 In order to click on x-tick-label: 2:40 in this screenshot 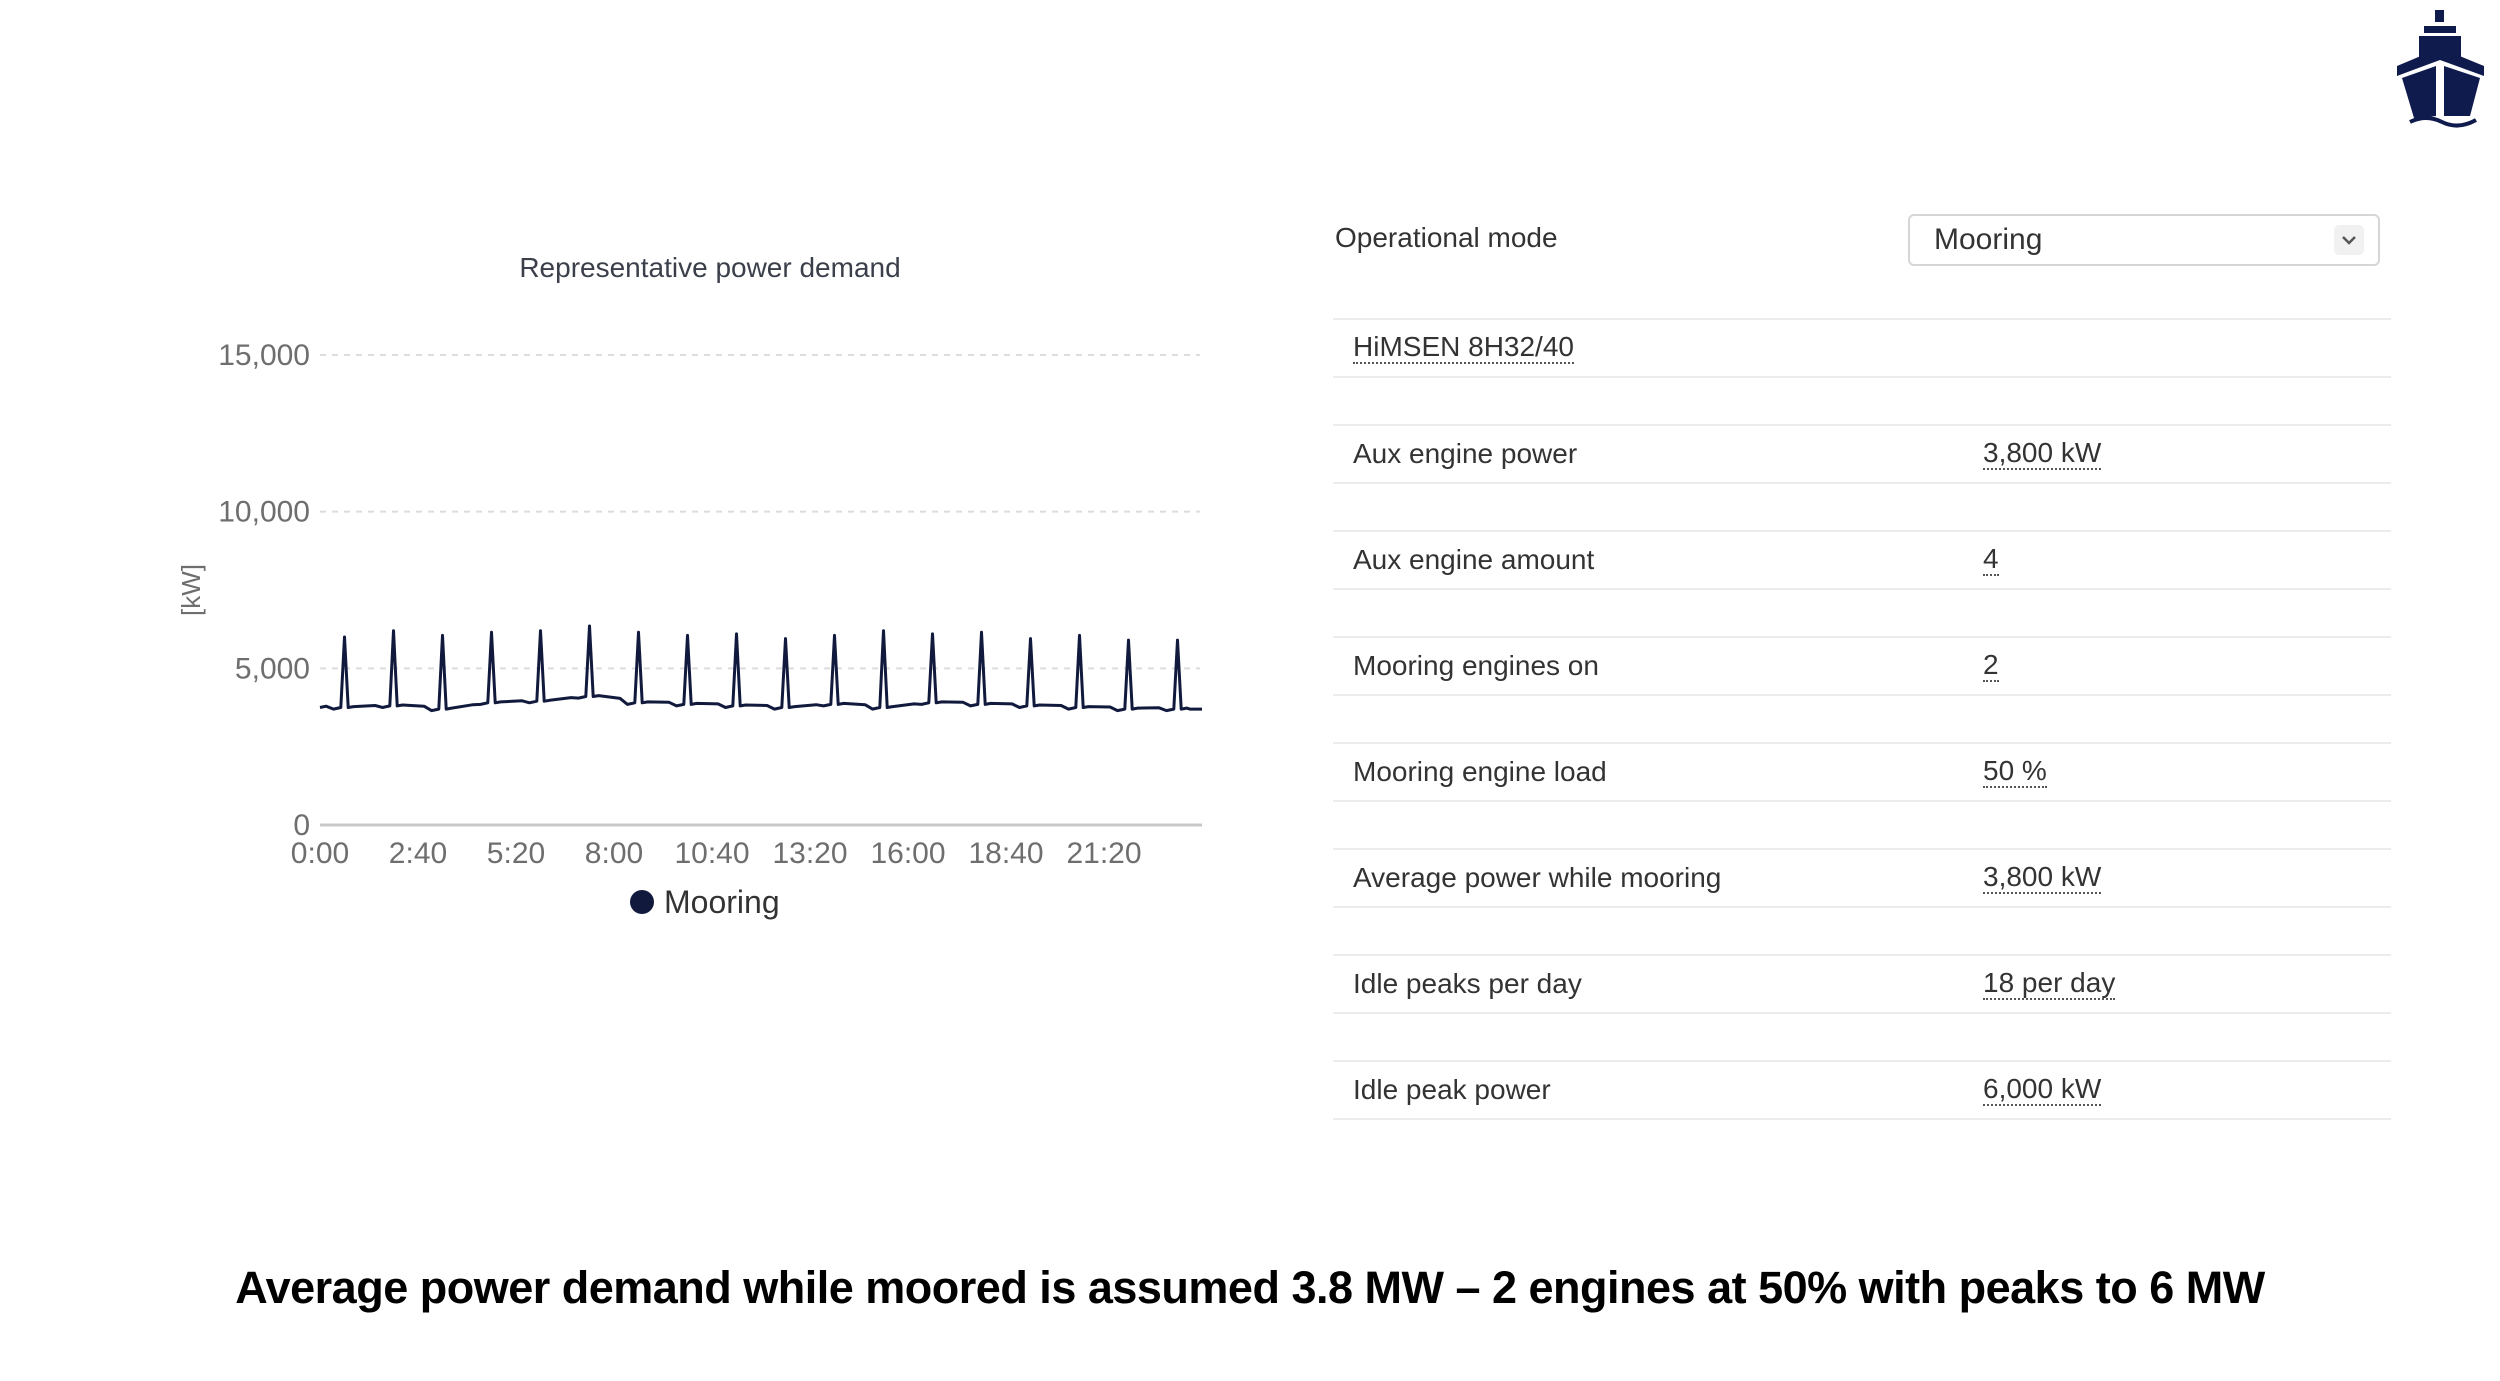, I will do `click(418, 853)`.